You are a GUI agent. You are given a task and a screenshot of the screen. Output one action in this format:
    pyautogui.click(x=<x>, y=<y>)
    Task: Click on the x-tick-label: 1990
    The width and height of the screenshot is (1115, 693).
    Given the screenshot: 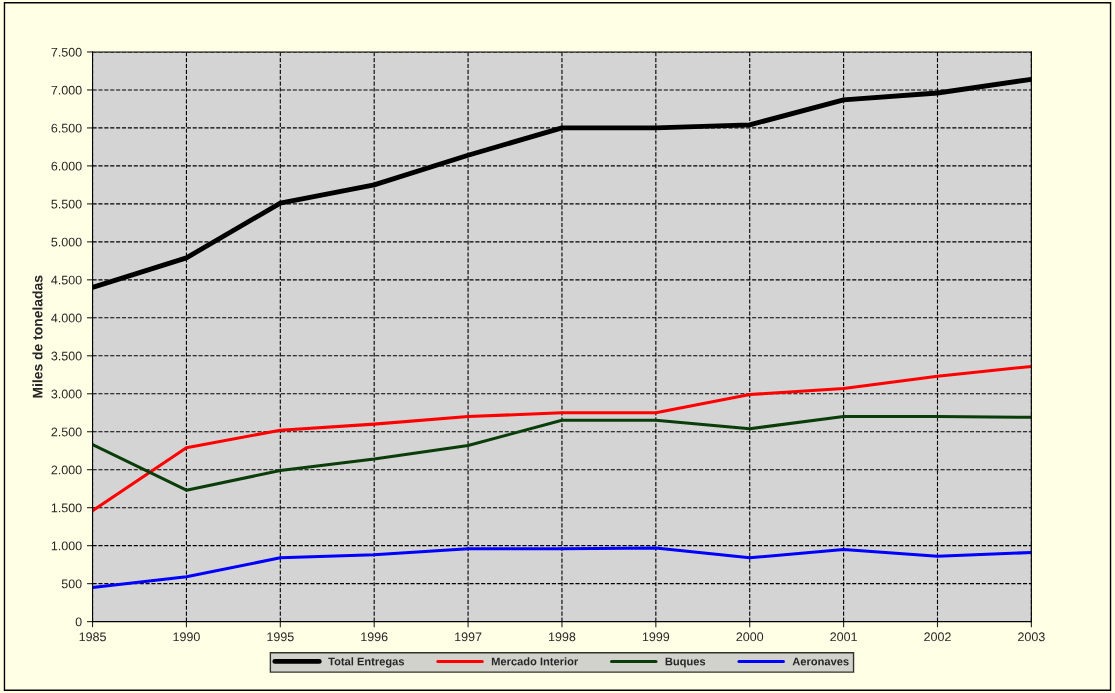 What is the action you would take?
    pyautogui.click(x=186, y=637)
    